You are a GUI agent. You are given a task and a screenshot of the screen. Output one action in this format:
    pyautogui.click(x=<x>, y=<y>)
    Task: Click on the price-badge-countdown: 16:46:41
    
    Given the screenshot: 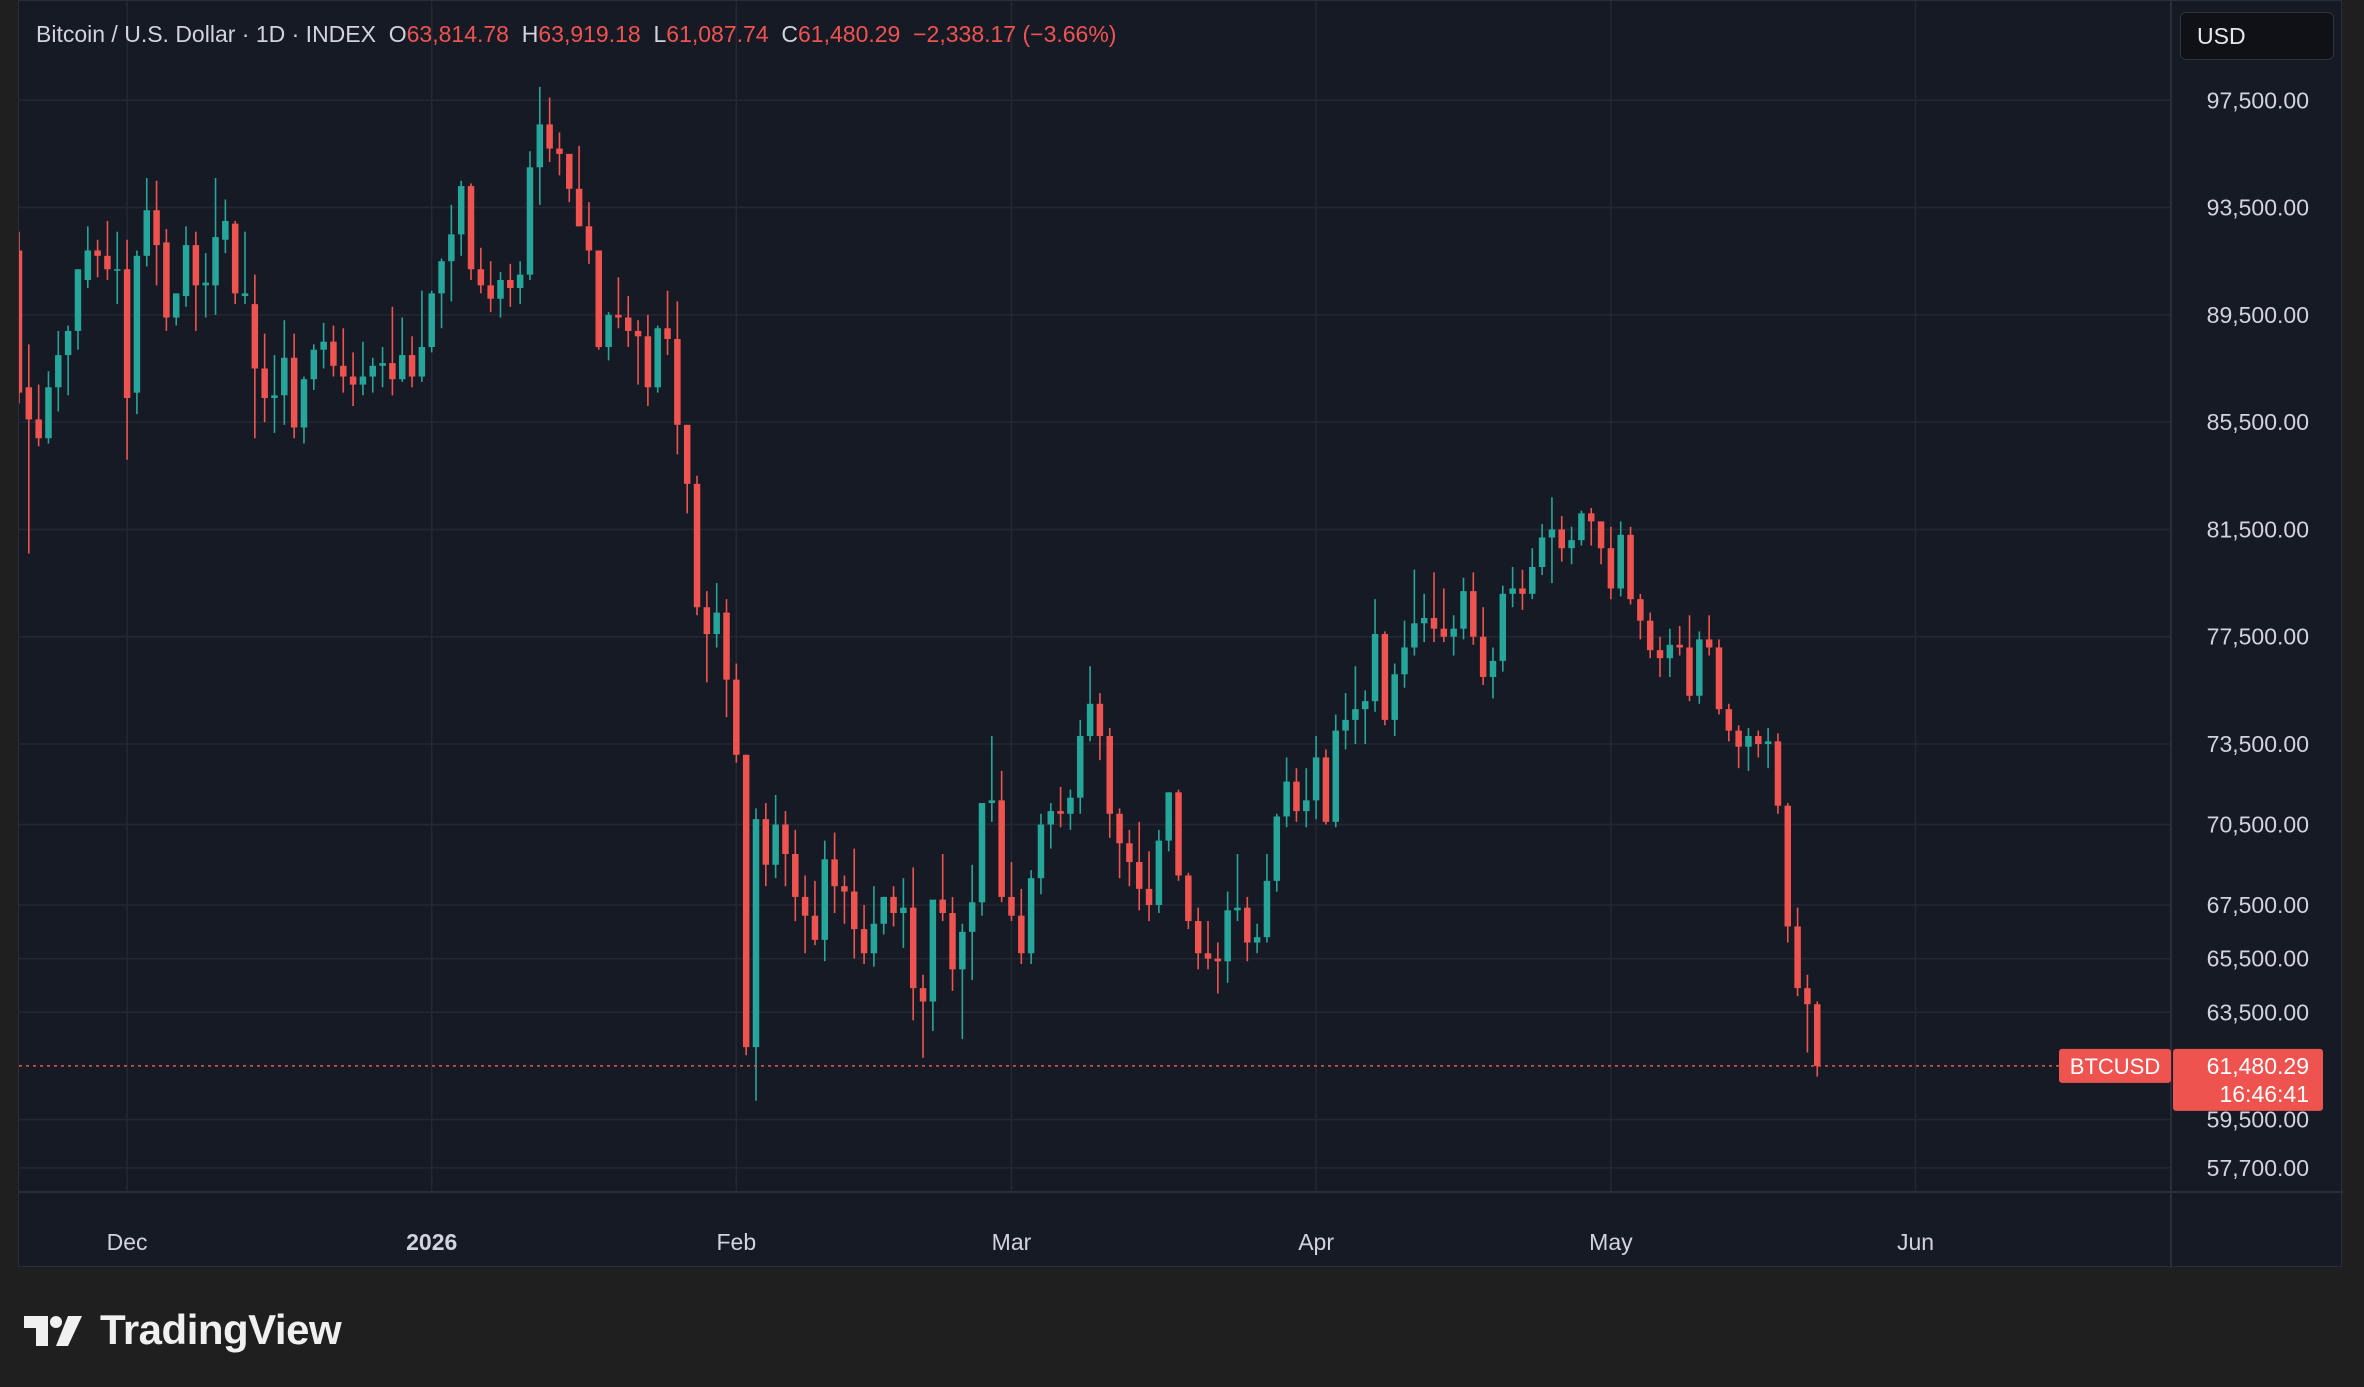 What is the action you would take?
    pyautogui.click(x=2264, y=1094)
    